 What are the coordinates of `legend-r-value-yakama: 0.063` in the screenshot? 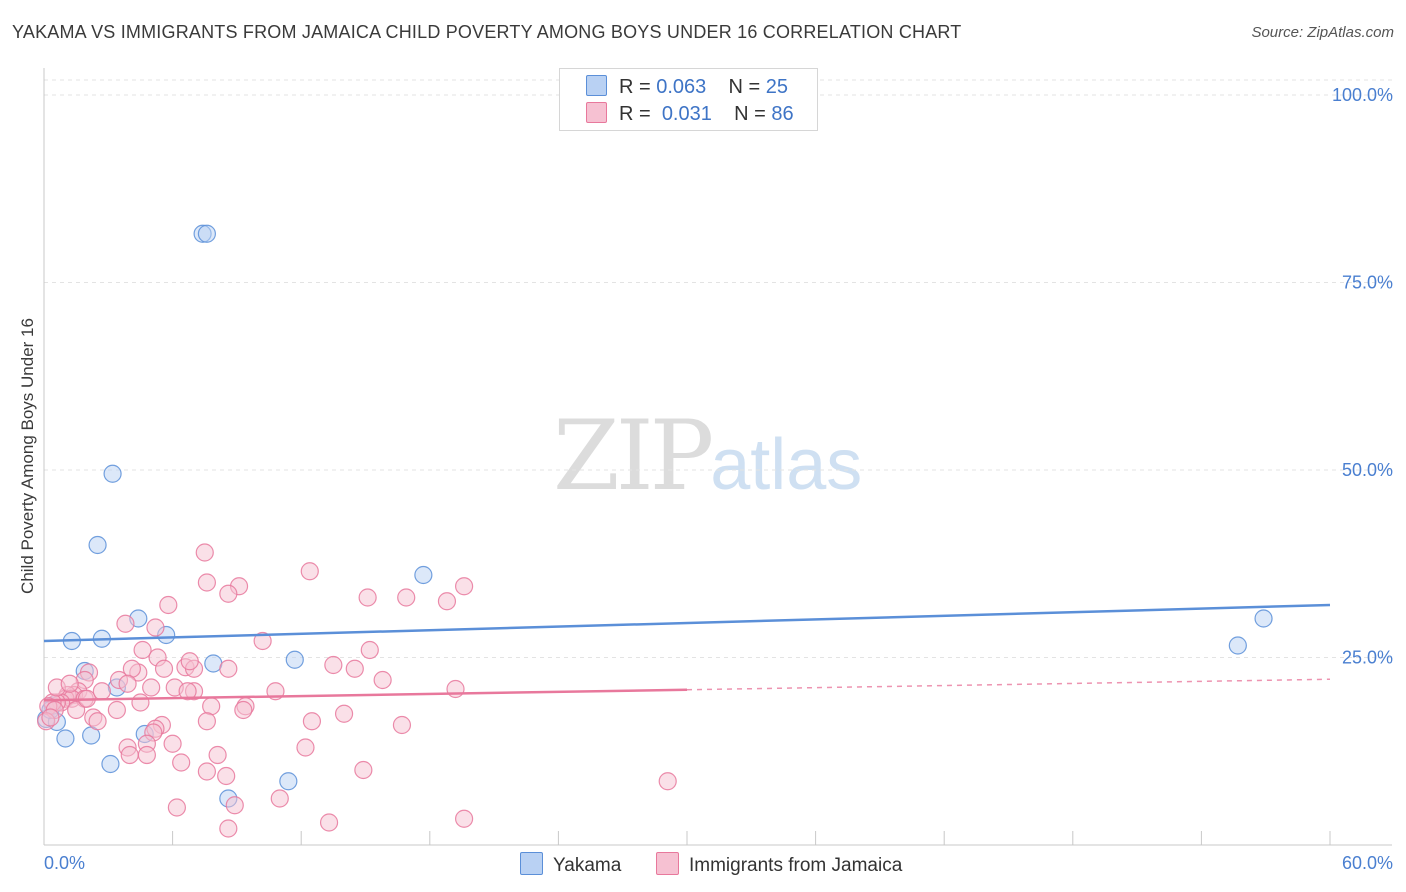 It's located at (681, 87).